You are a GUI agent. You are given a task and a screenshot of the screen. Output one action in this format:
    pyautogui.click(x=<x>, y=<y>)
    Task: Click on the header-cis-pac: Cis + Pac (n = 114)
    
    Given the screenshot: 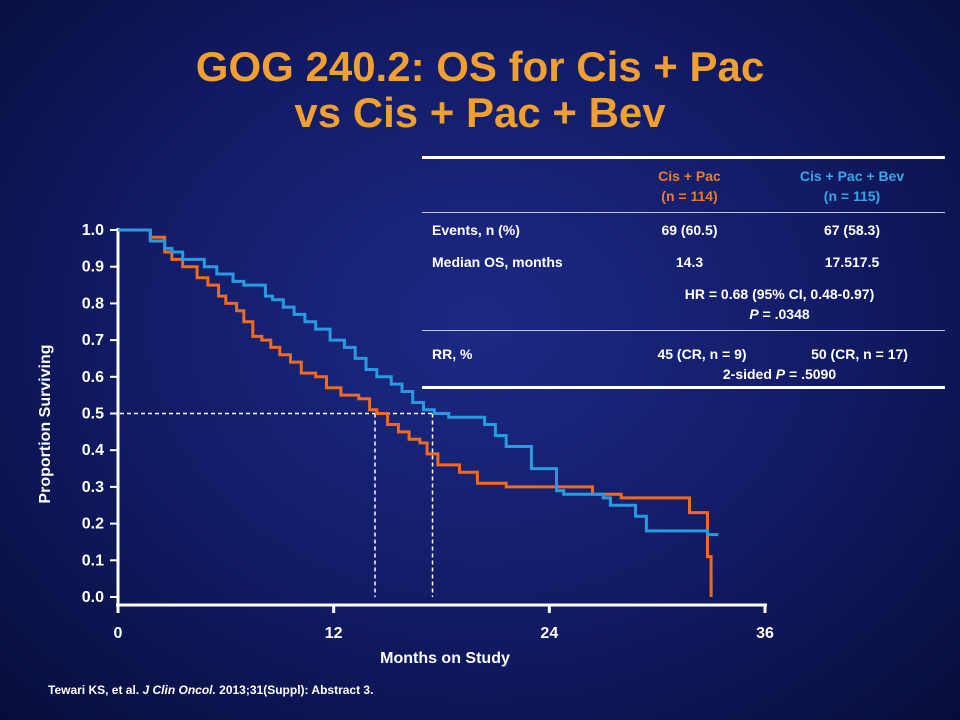 What is the action you would take?
    pyautogui.click(x=689, y=186)
    